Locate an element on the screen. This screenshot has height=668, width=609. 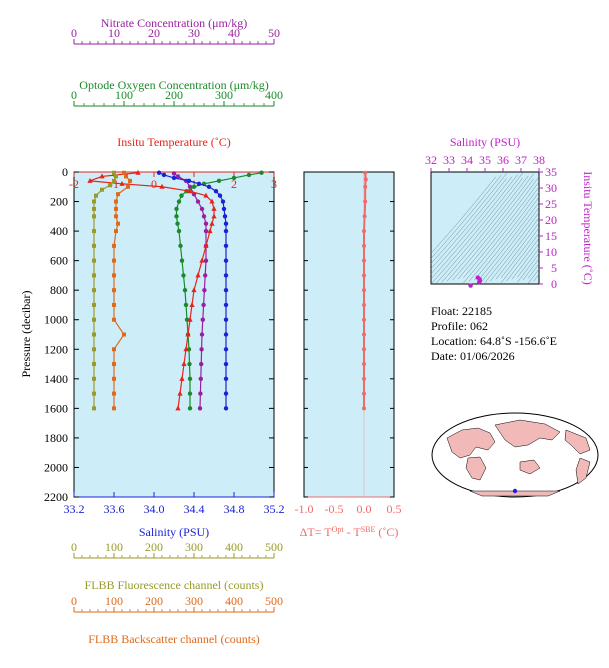
backscatter-axis-label: FLBB Backscatter channel (counts) is located at coordinates (174, 639).